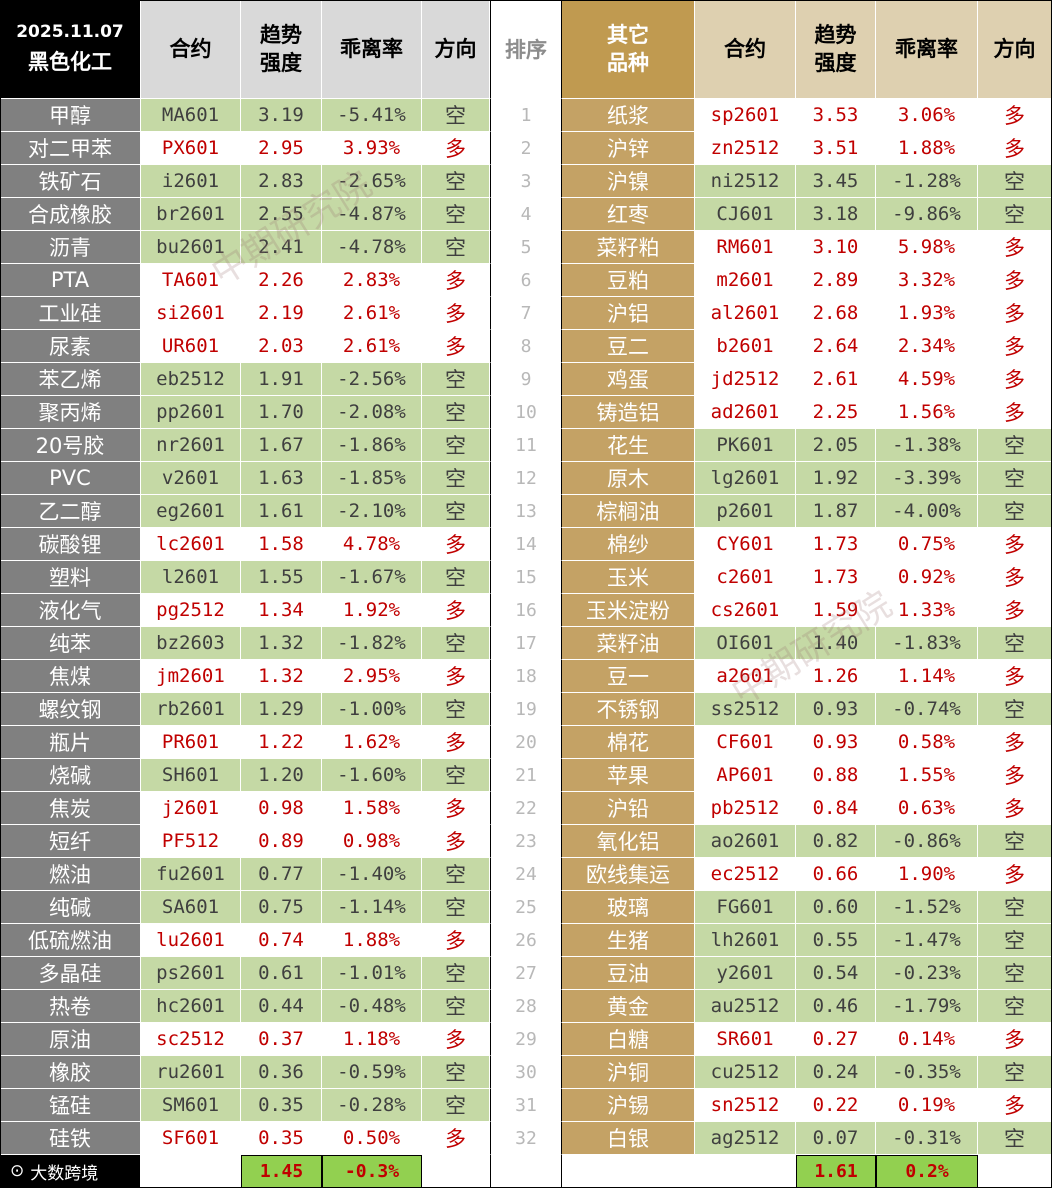 The image size is (1052, 1188). What do you see at coordinates (191, 709) in the screenshot?
I see `left-contract: rb2601` at bounding box center [191, 709].